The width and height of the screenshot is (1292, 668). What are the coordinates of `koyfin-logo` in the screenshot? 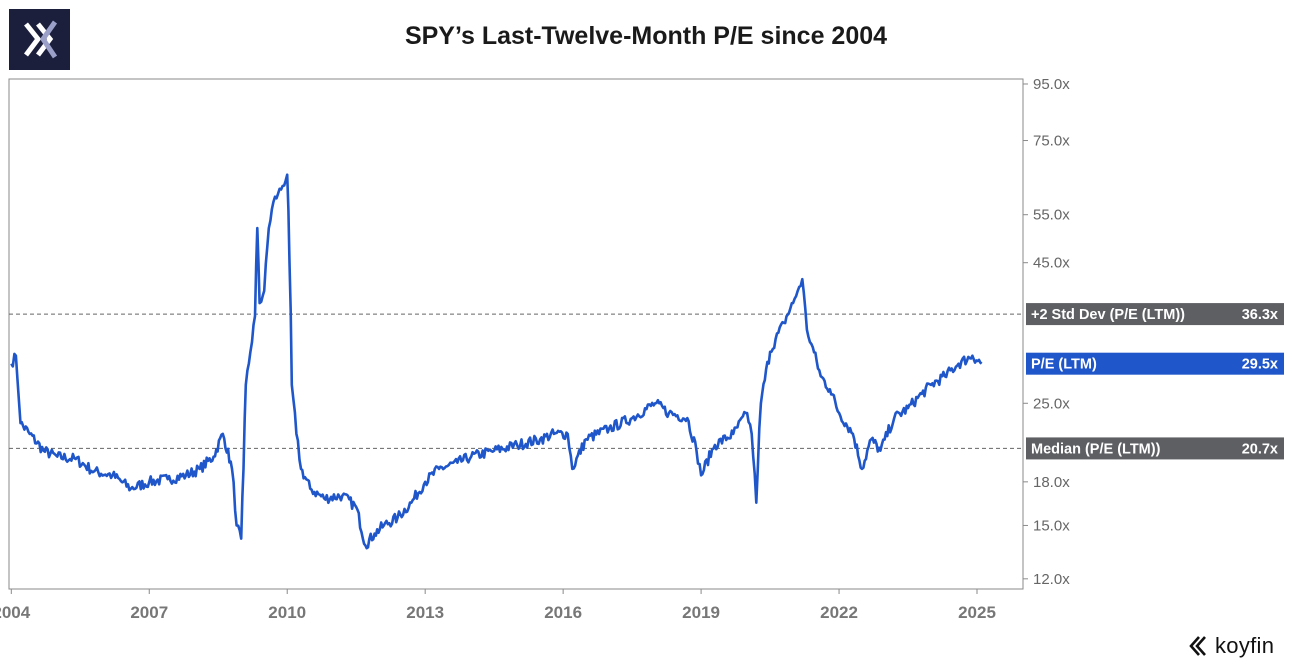 It's located at (39, 39).